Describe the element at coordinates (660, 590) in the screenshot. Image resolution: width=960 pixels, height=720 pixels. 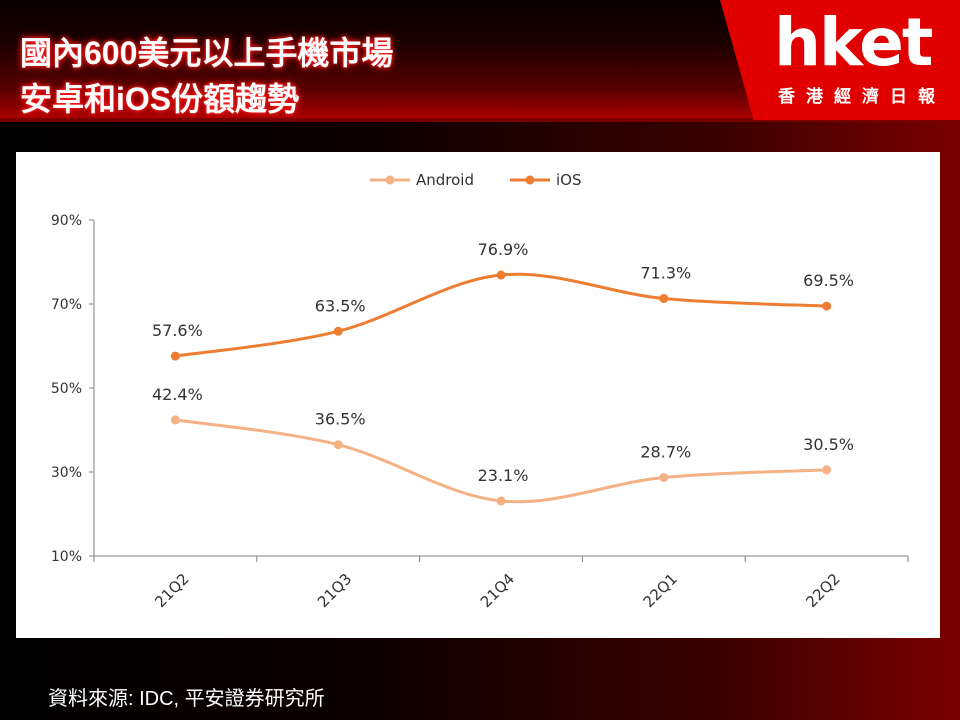
I see `x-tick-label: 22Q1` at that location.